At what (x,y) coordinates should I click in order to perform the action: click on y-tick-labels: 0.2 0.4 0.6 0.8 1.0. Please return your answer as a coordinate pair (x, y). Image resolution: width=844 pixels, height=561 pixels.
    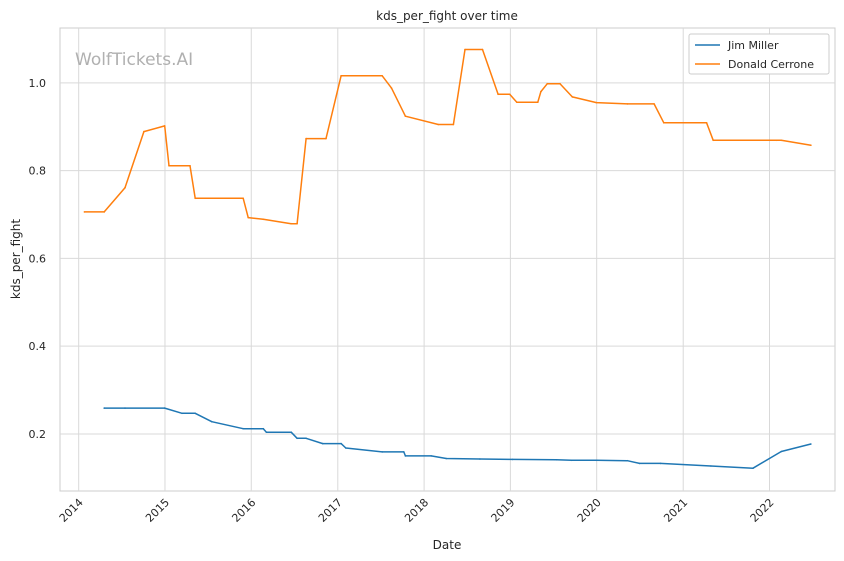
    Looking at the image, I should click on (38, 259).